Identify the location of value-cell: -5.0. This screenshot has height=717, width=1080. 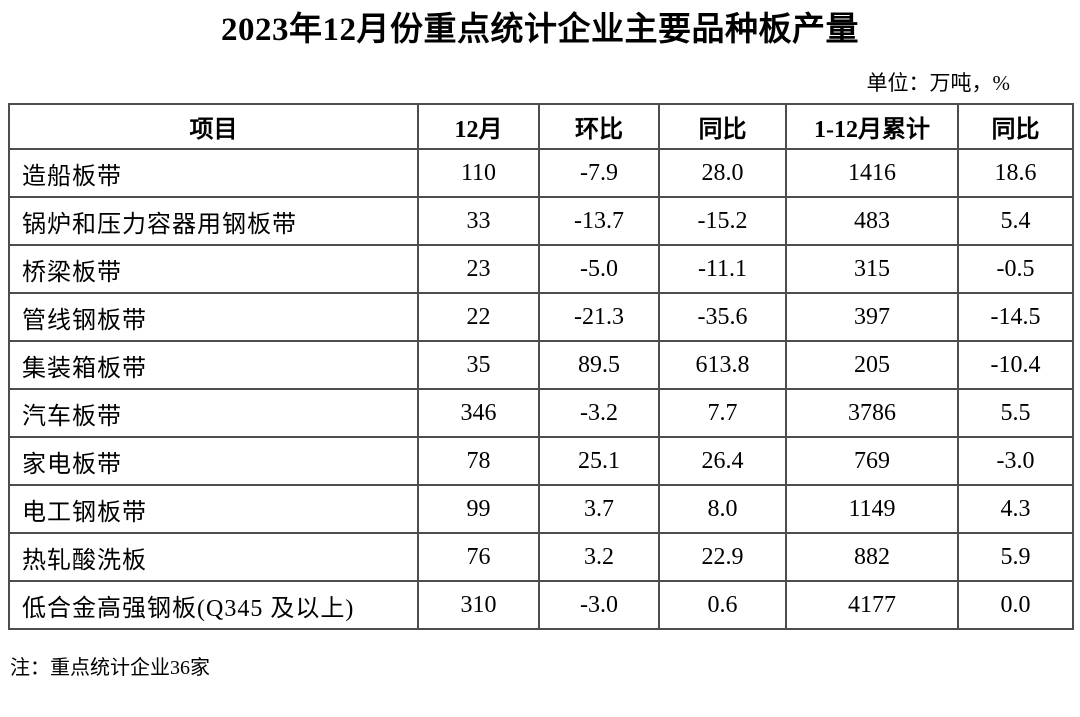
(599, 269).